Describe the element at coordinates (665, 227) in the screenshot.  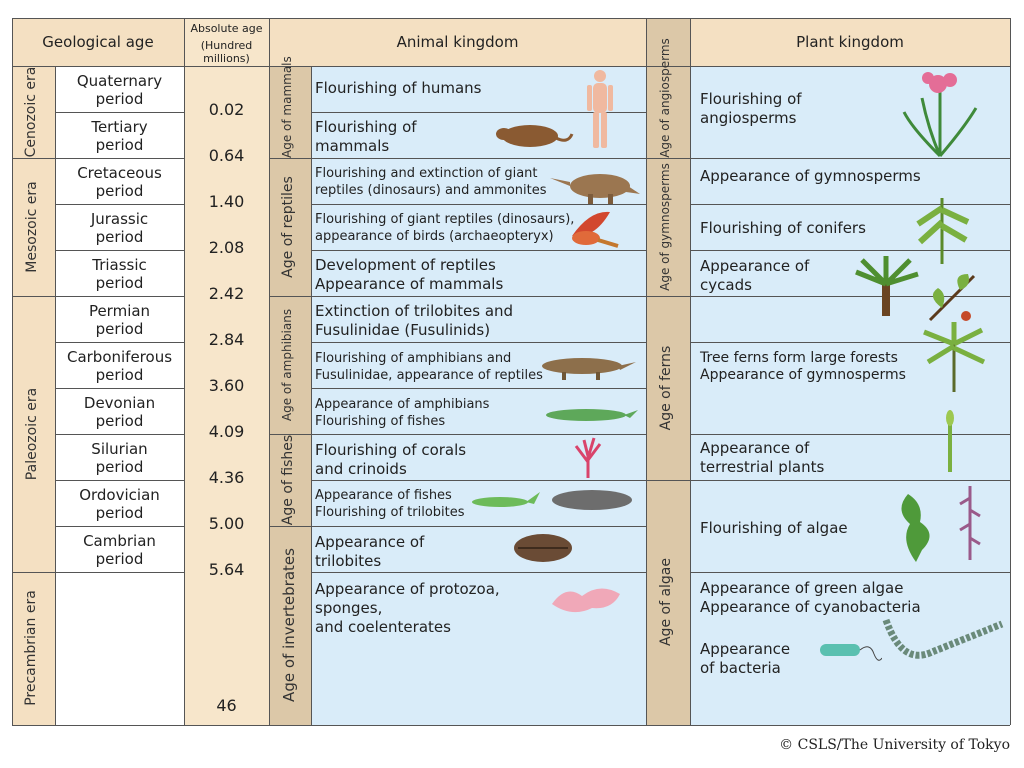
I see `plant-age-gymnosperms: Age of gymnosperms` at that location.